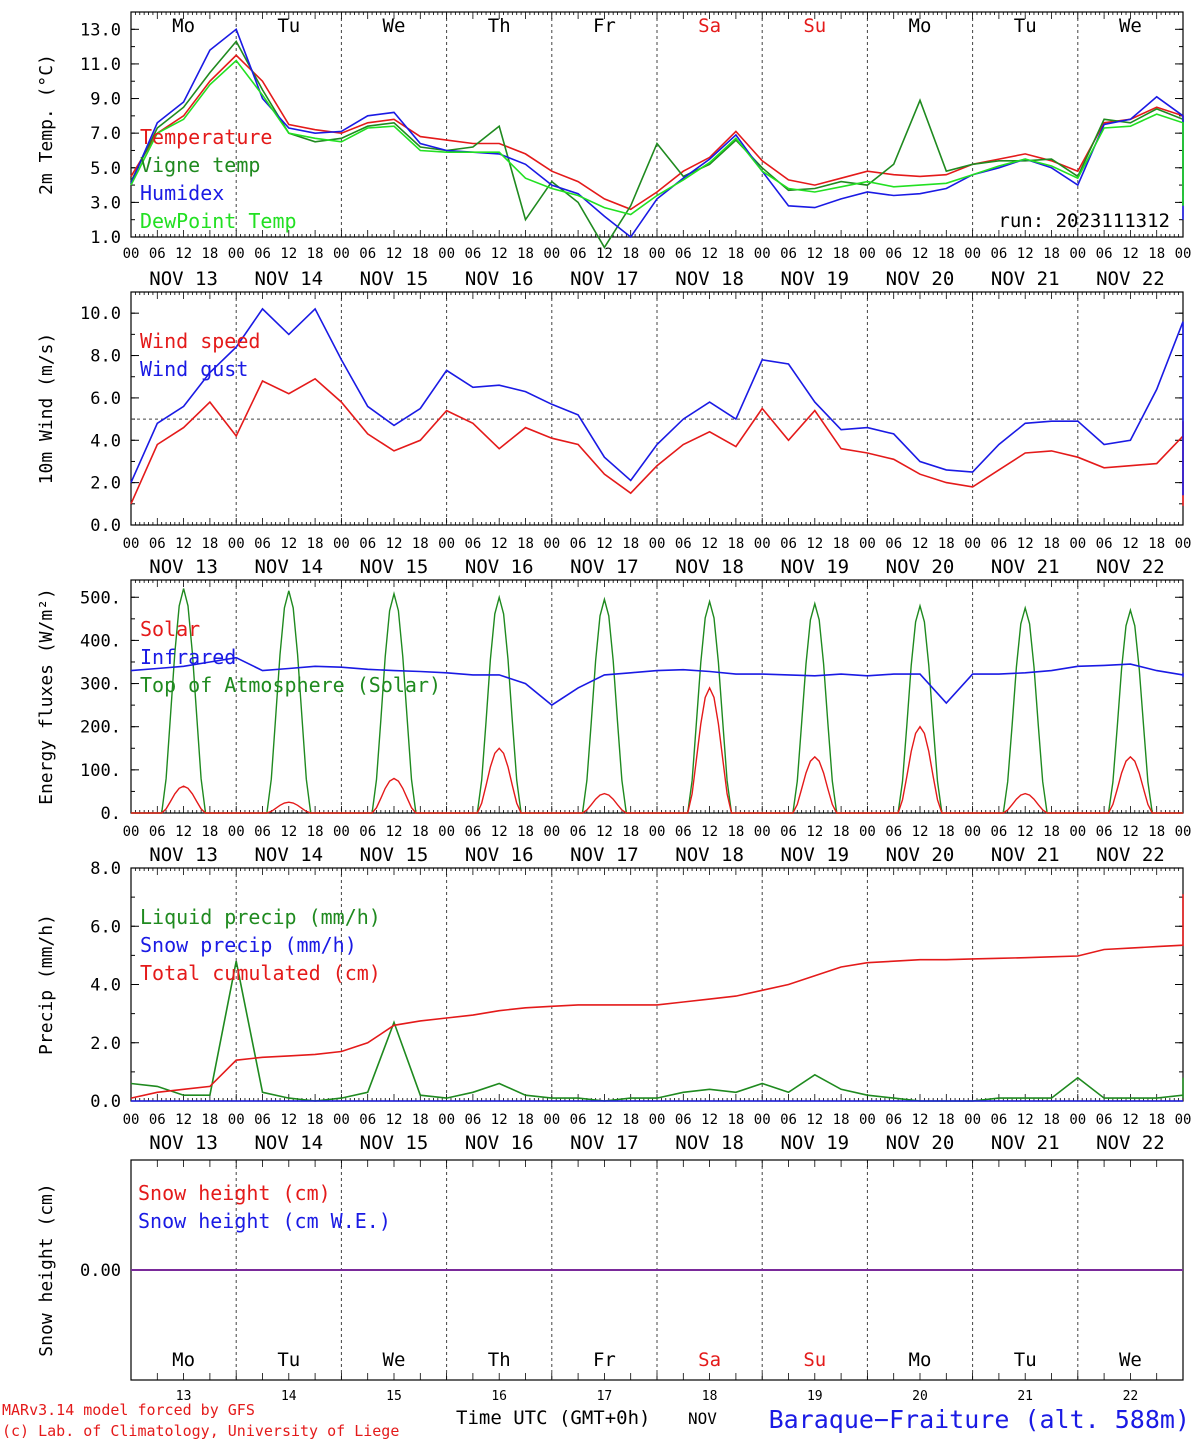 The height and width of the screenshot is (1440, 1194). What do you see at coordinates (100, 1271) in the screenshot?
I see `y-tick-label: 0.00` at bounding box center [100, 1271].